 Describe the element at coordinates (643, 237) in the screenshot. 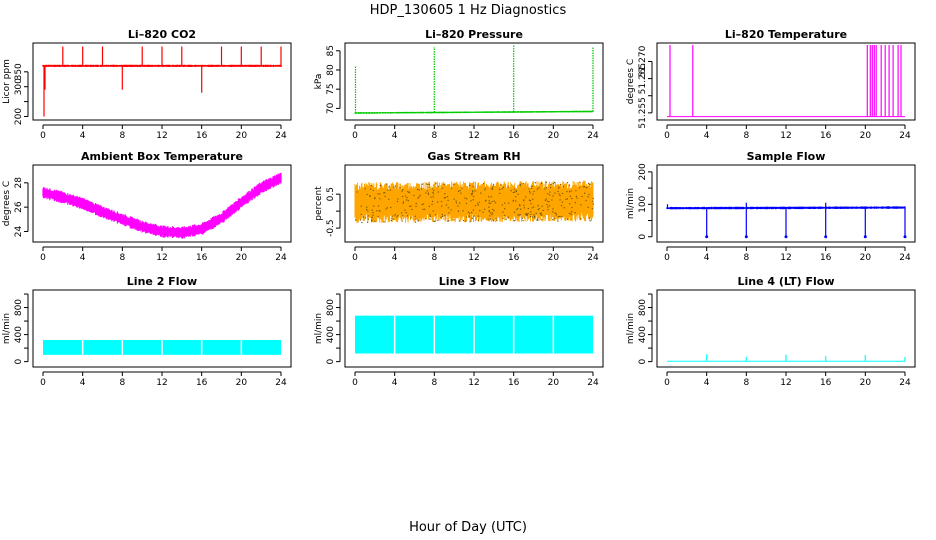

I see `y-tick-label-sample_flow: 0` at that location.